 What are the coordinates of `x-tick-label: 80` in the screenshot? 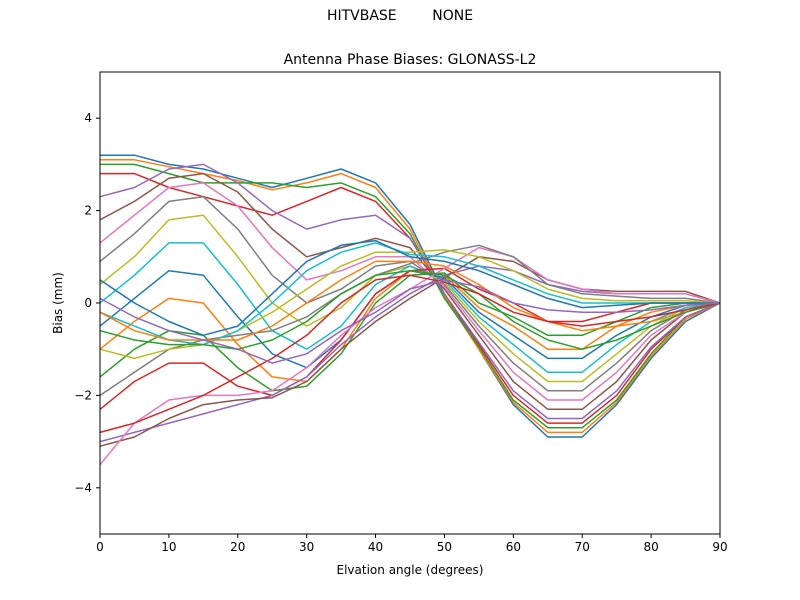 It's located at (650, 547).